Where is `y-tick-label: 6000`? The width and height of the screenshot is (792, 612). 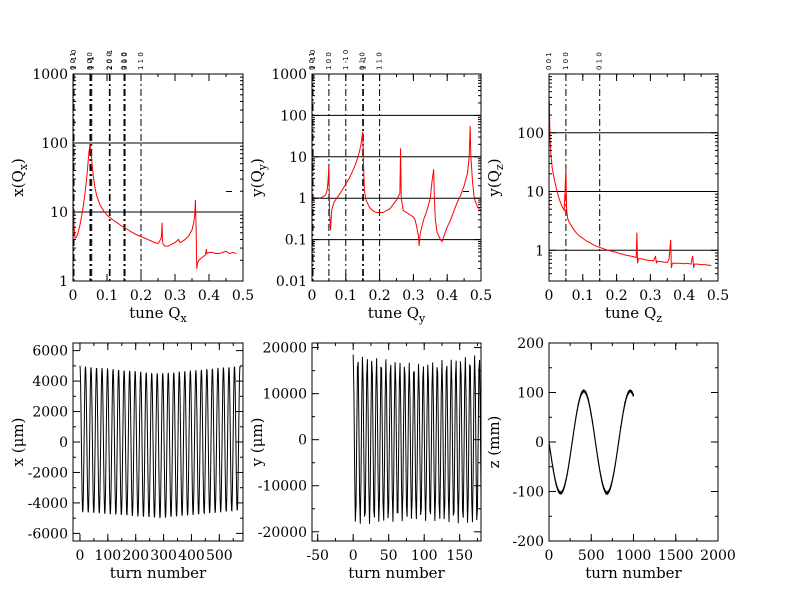
y-tick-label: 6000 is located at coordinates (50, 352).